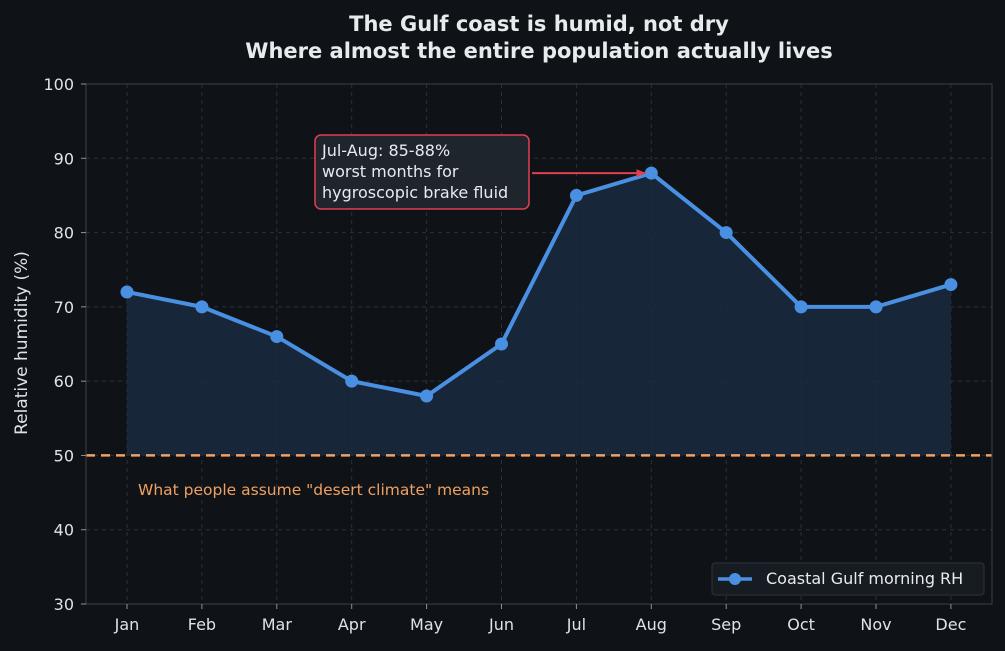 Image resolution: width=1005 pixels, height=651 pixels. What do you see at coordinates (950, 624) in the screenshot?
I see `x-tick-label: Dec` at bounding box center [950, 624].